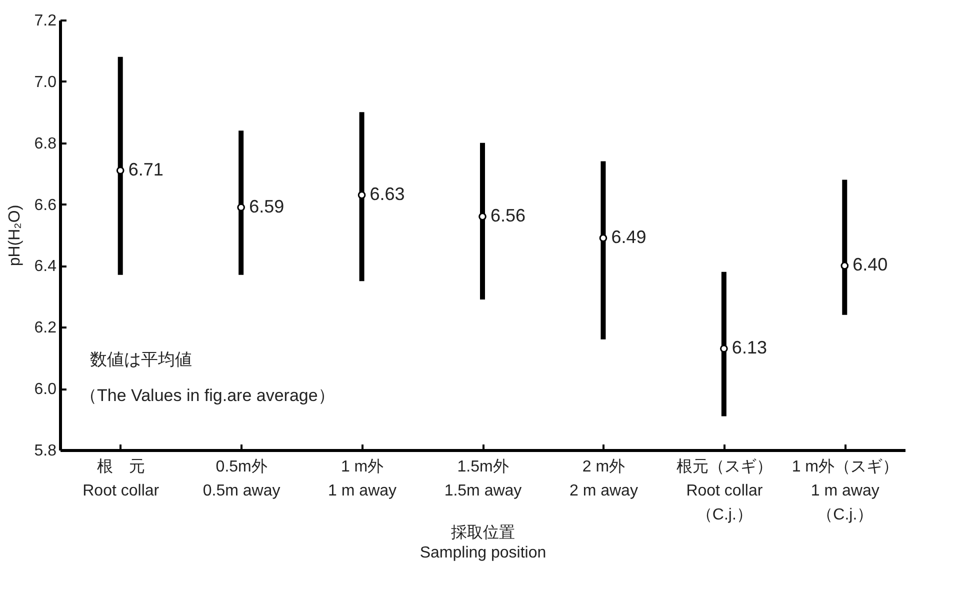 Image resolution: width=962 pixels, height=610 pixels. What do you see at coordinates (15, 235) in the screenshot?
I see `y-axis-title: pH(H₂O)` at bounding box center [15, 235].